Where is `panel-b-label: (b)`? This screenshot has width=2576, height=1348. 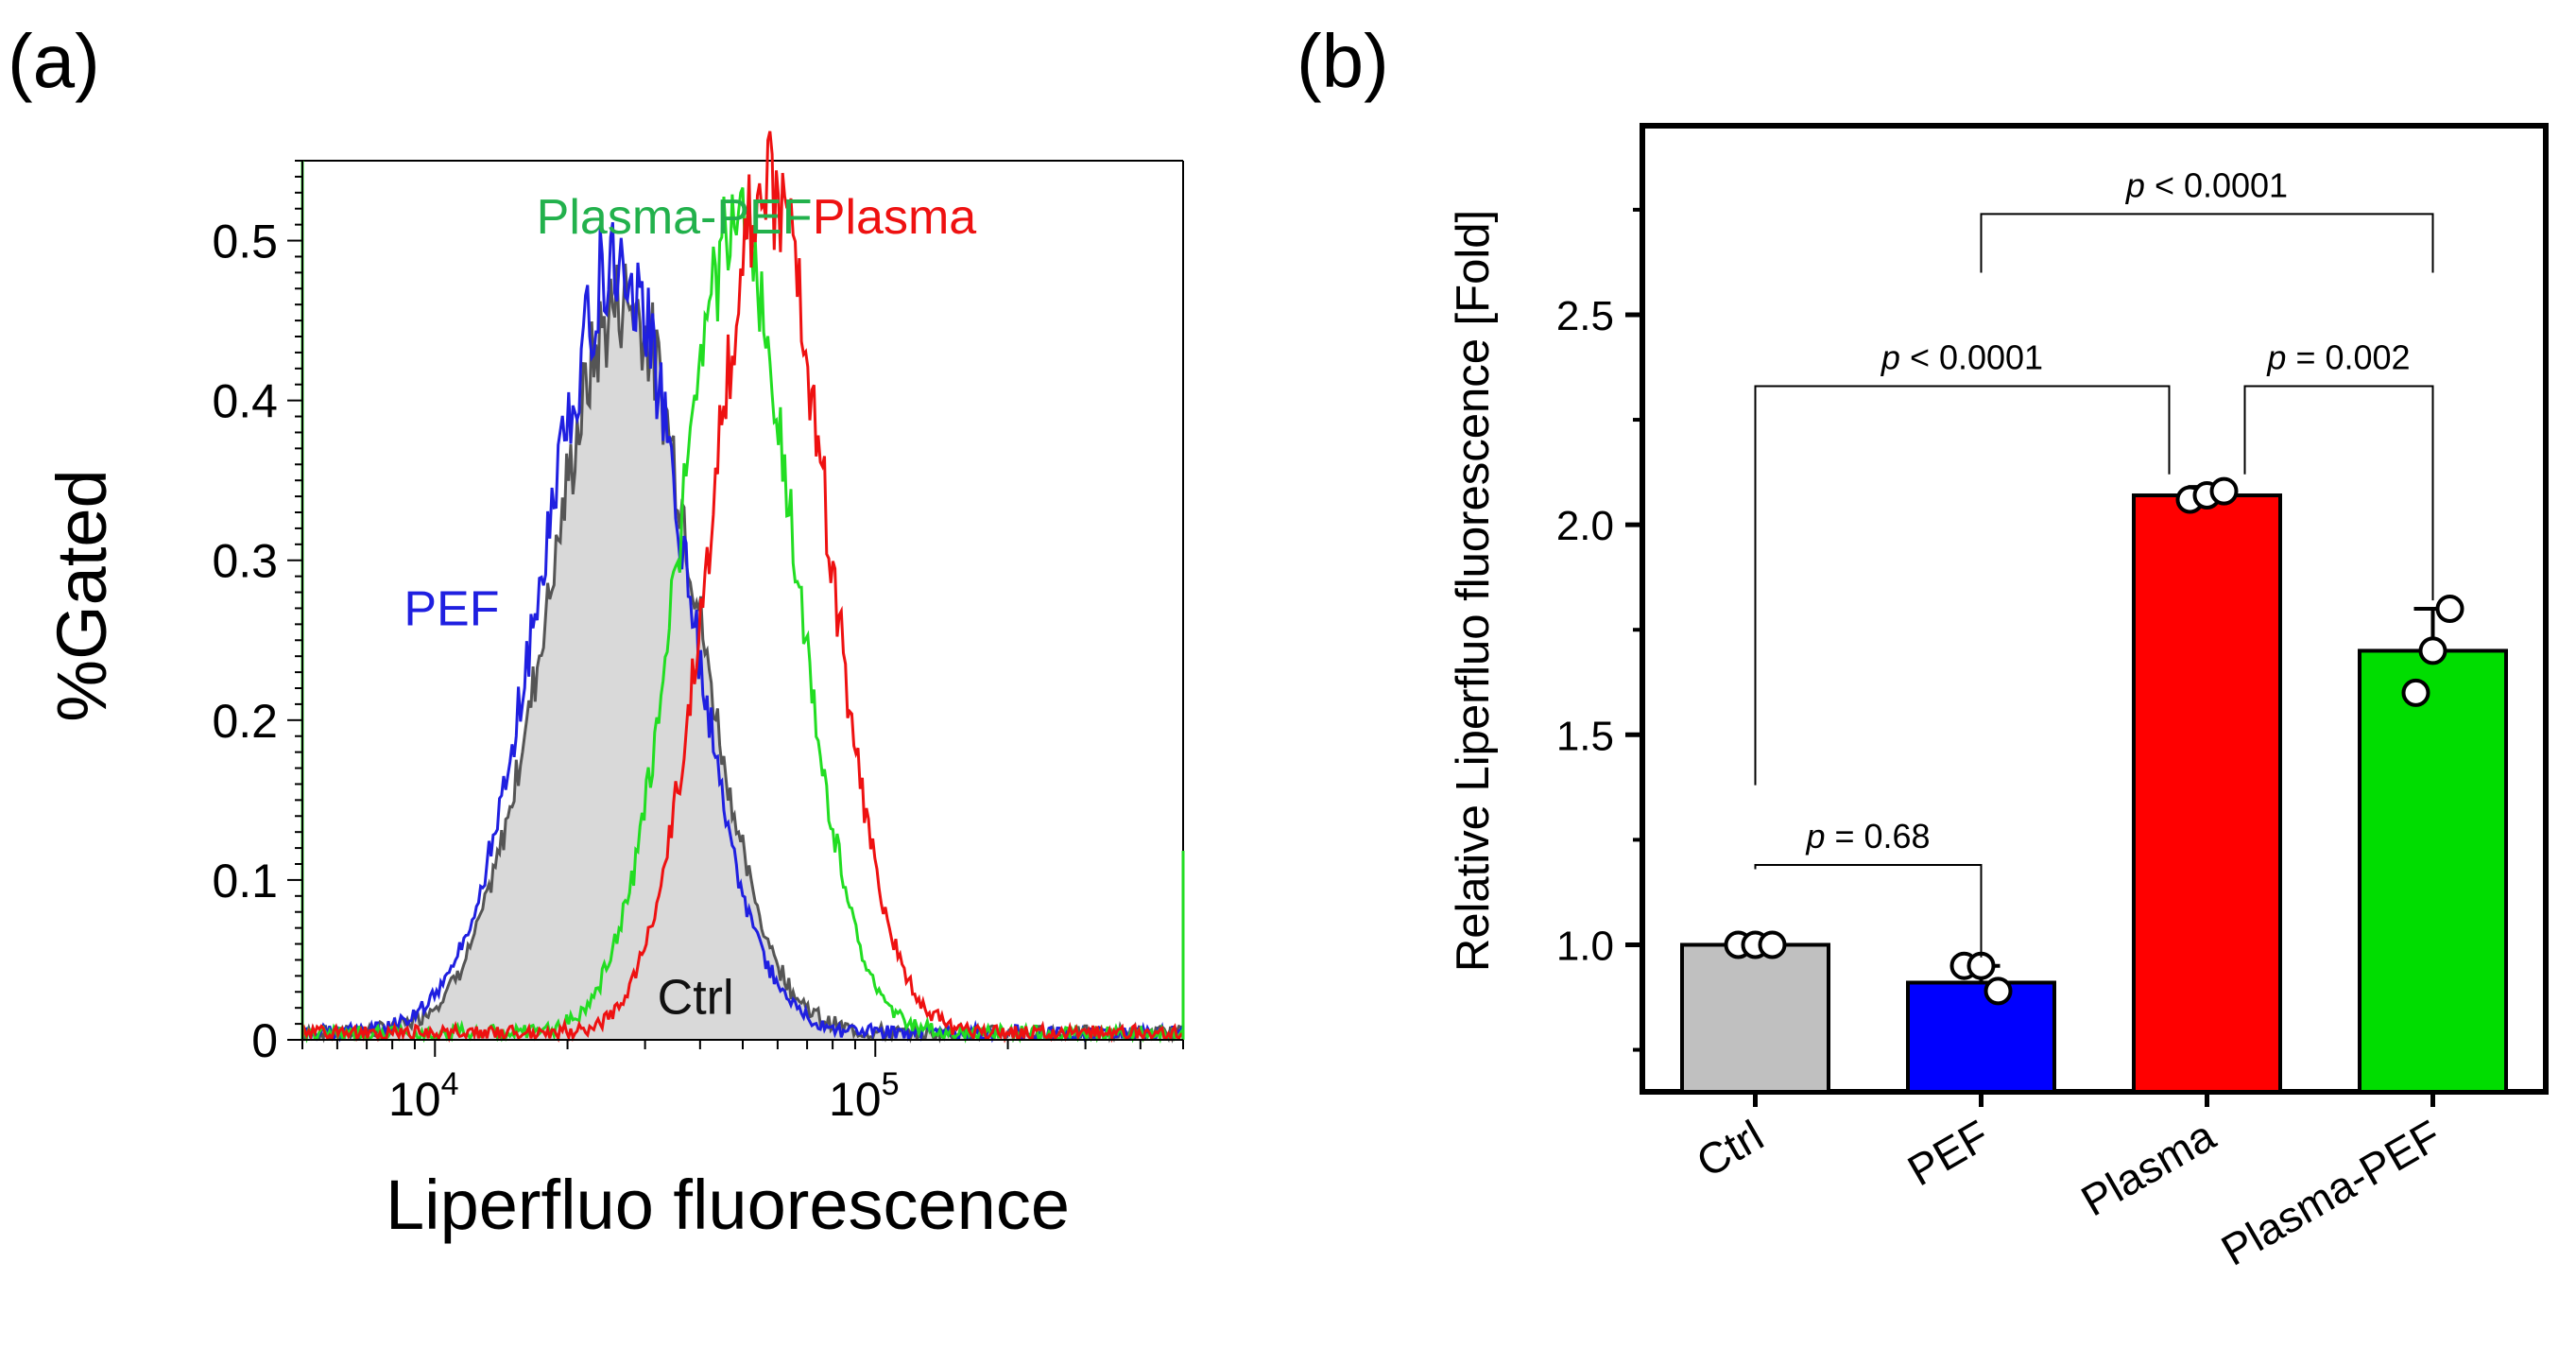 panel-b-label: (b) is located at coordinates (1343, 61).